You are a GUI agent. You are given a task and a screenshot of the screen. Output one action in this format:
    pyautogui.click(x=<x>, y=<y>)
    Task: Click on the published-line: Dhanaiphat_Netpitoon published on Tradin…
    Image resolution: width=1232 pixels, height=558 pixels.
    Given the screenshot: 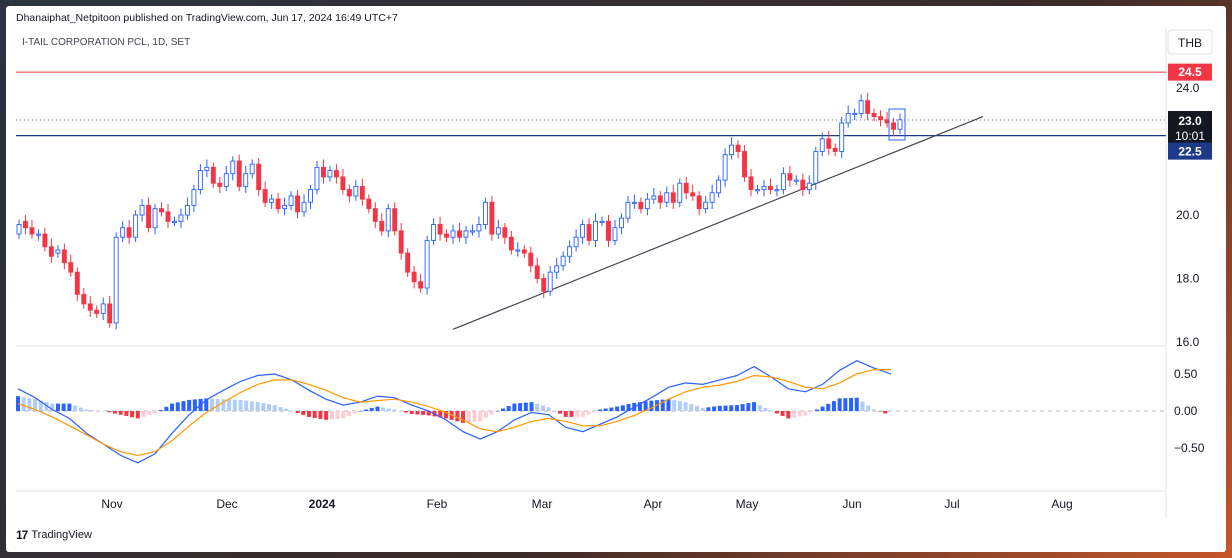 What is the action you would take?
    pyautogui.click(x=207, y=18)
    